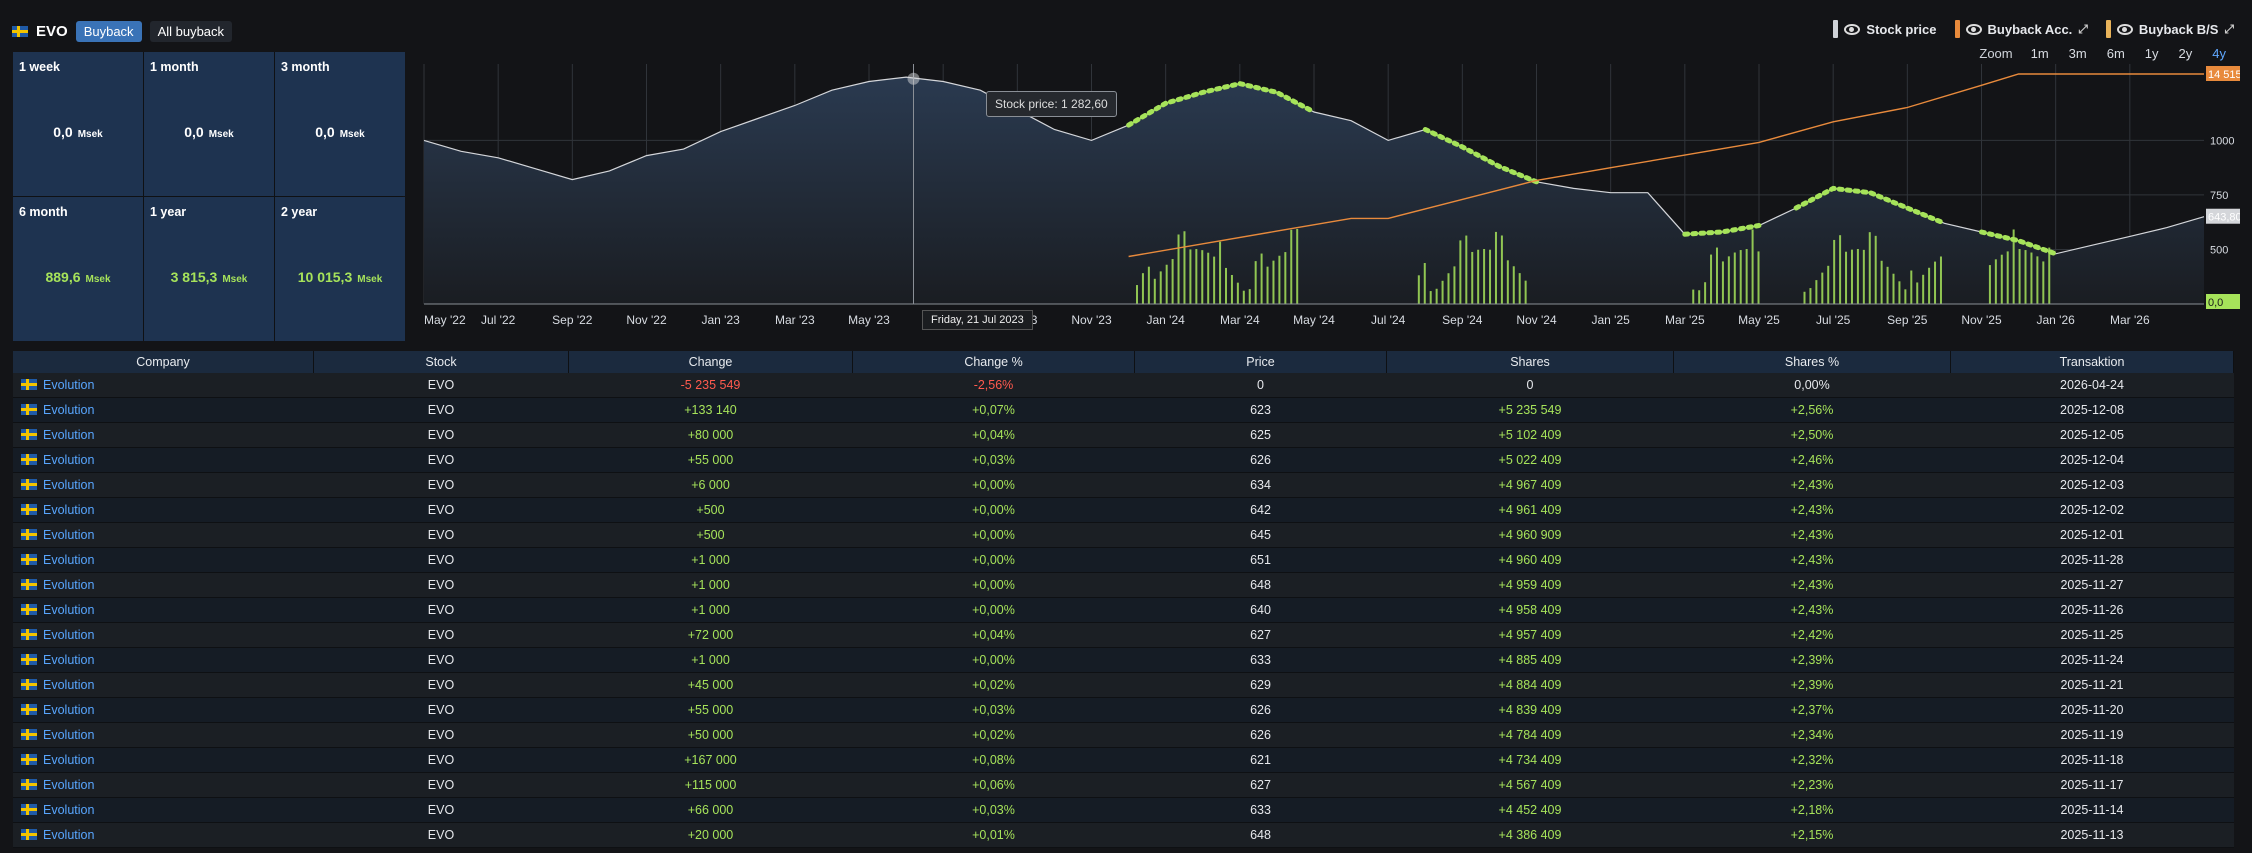  Describe the element at coordinates (2019, 243) in the screenshot. I see `buyback-highlight-line` at that location.